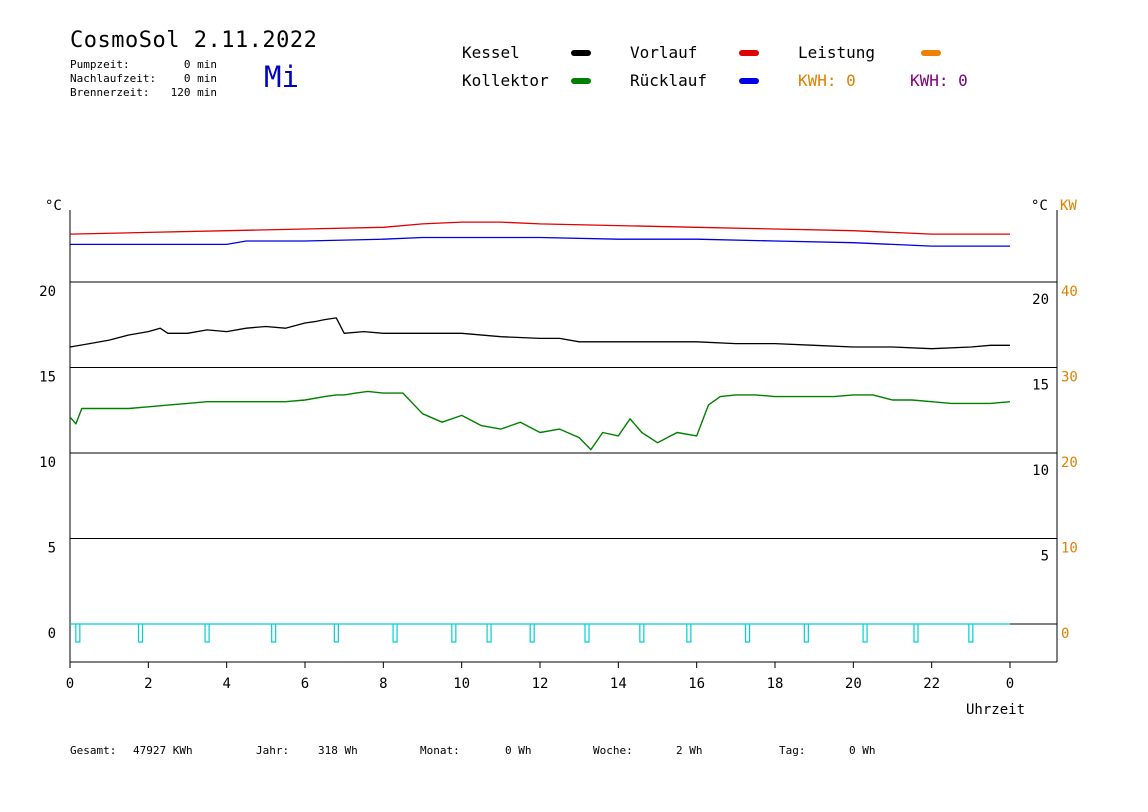  Describe the element at coordinates (518, 750) in the screenshot. I see `footer-monat-value: 0 Wh` at that location.